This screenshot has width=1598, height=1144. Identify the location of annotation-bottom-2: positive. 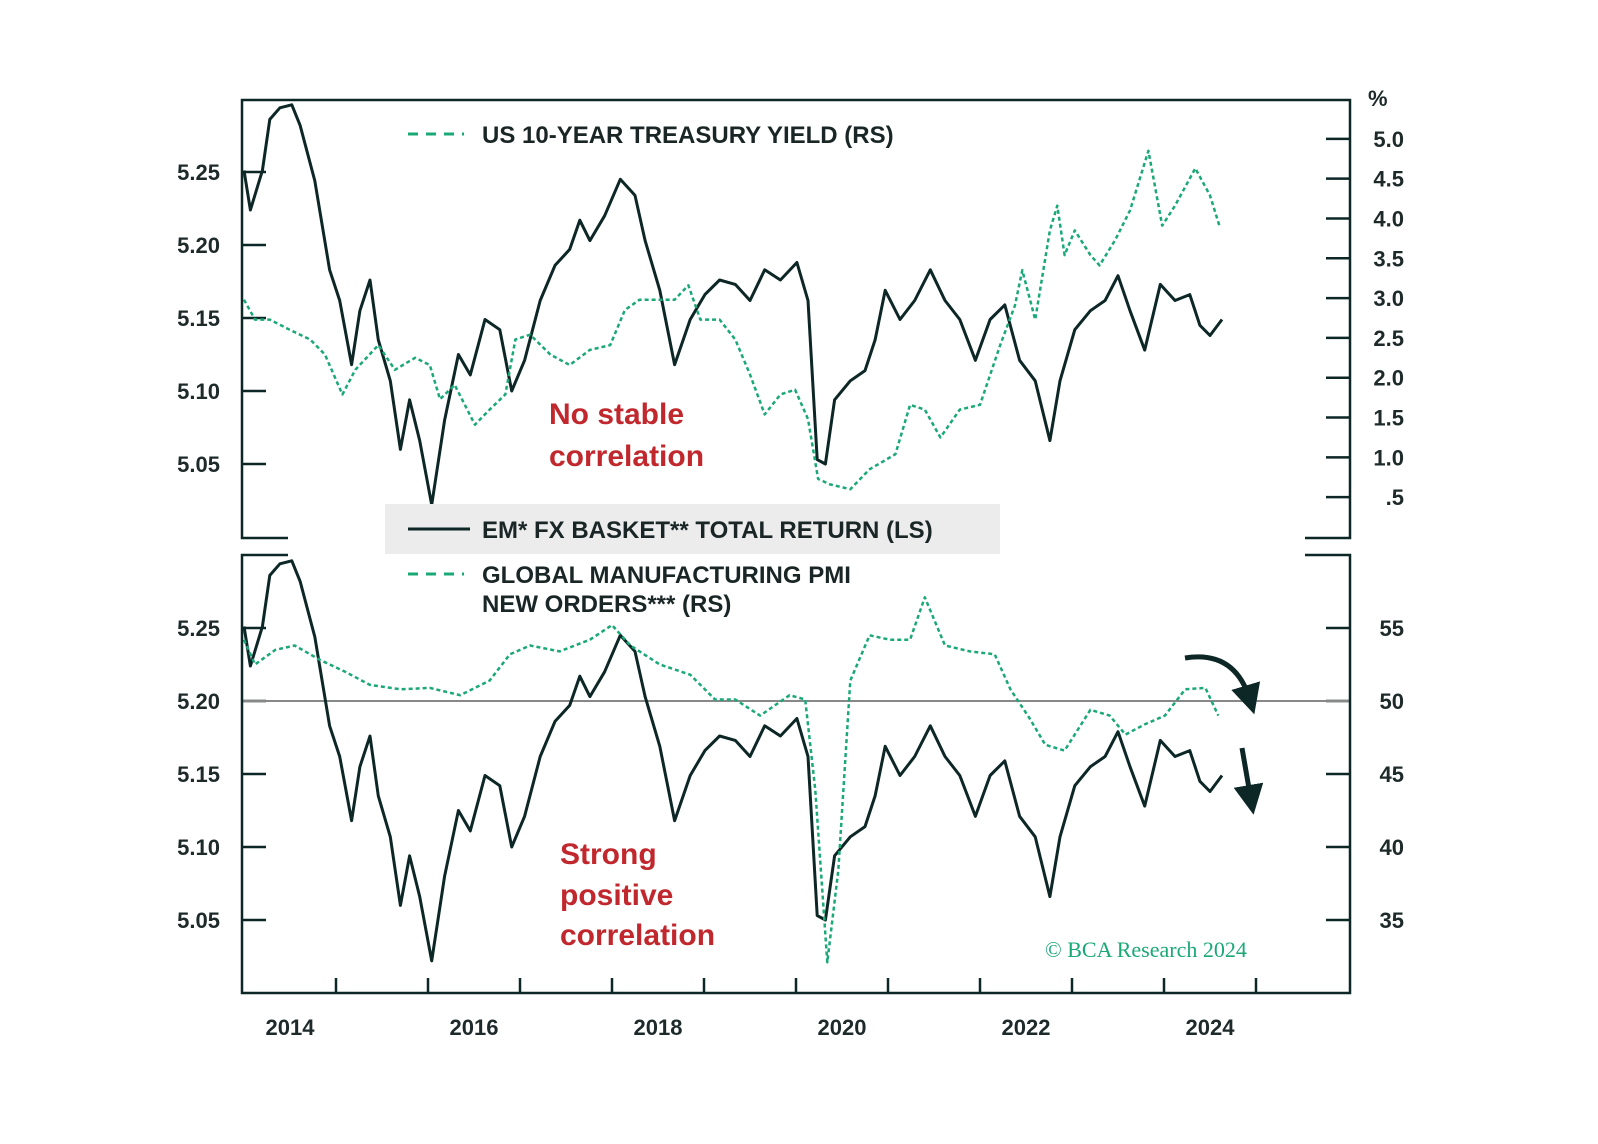
(616, 895).